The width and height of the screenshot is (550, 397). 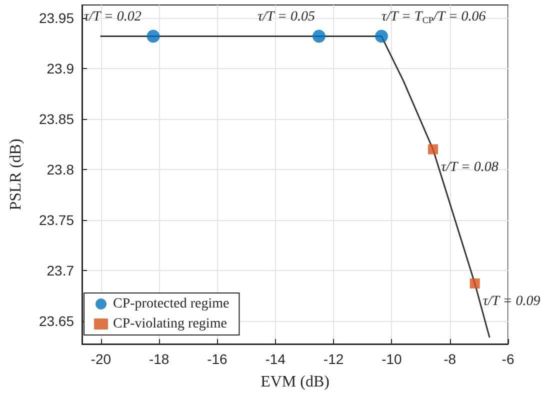 What do you see at coordinates (113, 17) in the screenshot?
I see `annotation: τ/T = 0.02` at bounding box center [113, 17].